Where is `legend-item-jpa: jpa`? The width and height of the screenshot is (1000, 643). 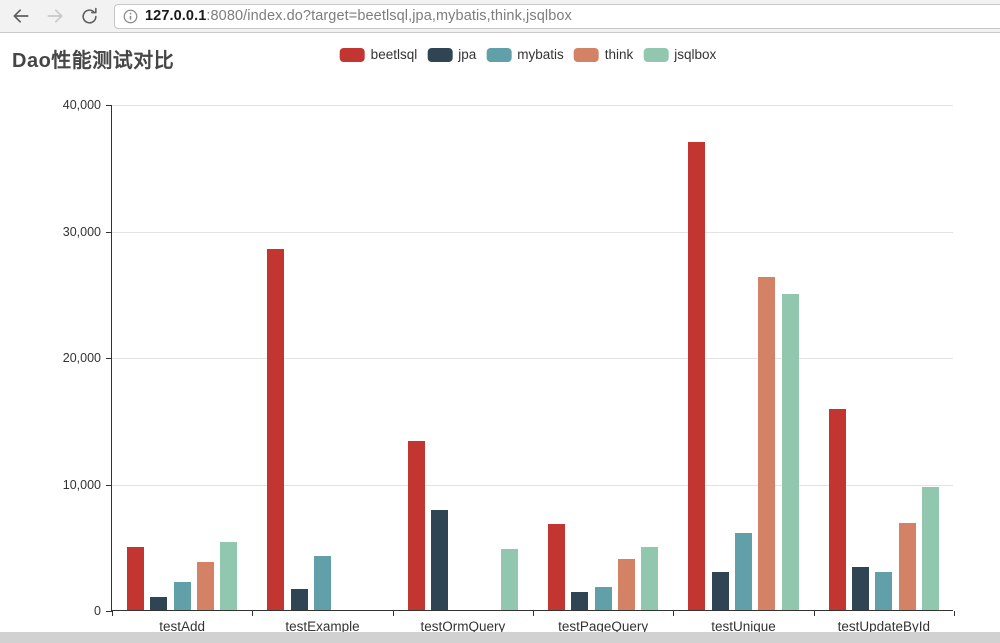 legend-item-jpa: jpa is located at coordinates (451, 54).